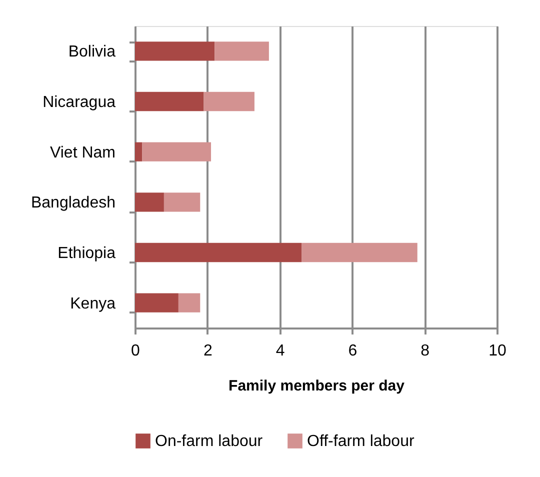 The width and height of the screenshot is (540, 477). Describe the element at coordinates (93, 303) in the screenshot. I see `y-tick-label: Kenya` at that location.